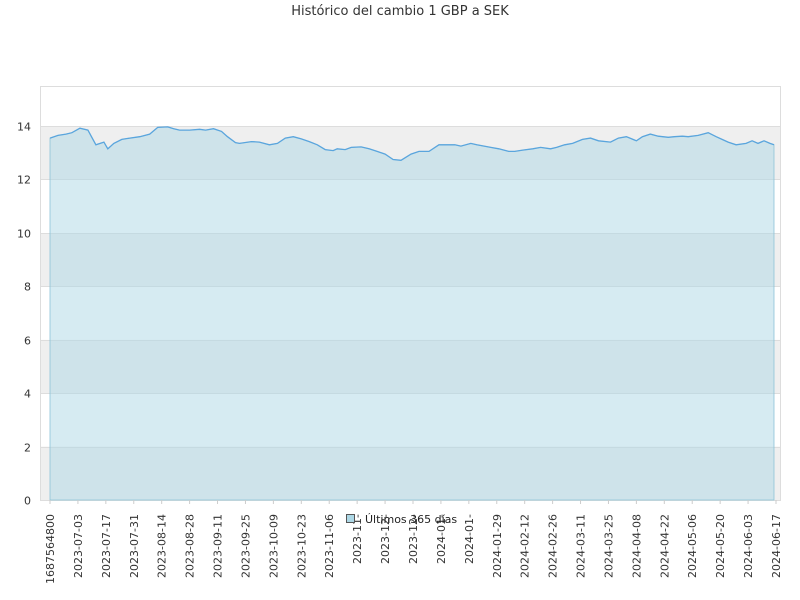 Image resolution: width=800 pixels, height=600 pixels. What do you see at coordinates (692, 546) in the screenshot?
I see `x-tick-label: 2024-05-06` at bounding box center [692, 546].